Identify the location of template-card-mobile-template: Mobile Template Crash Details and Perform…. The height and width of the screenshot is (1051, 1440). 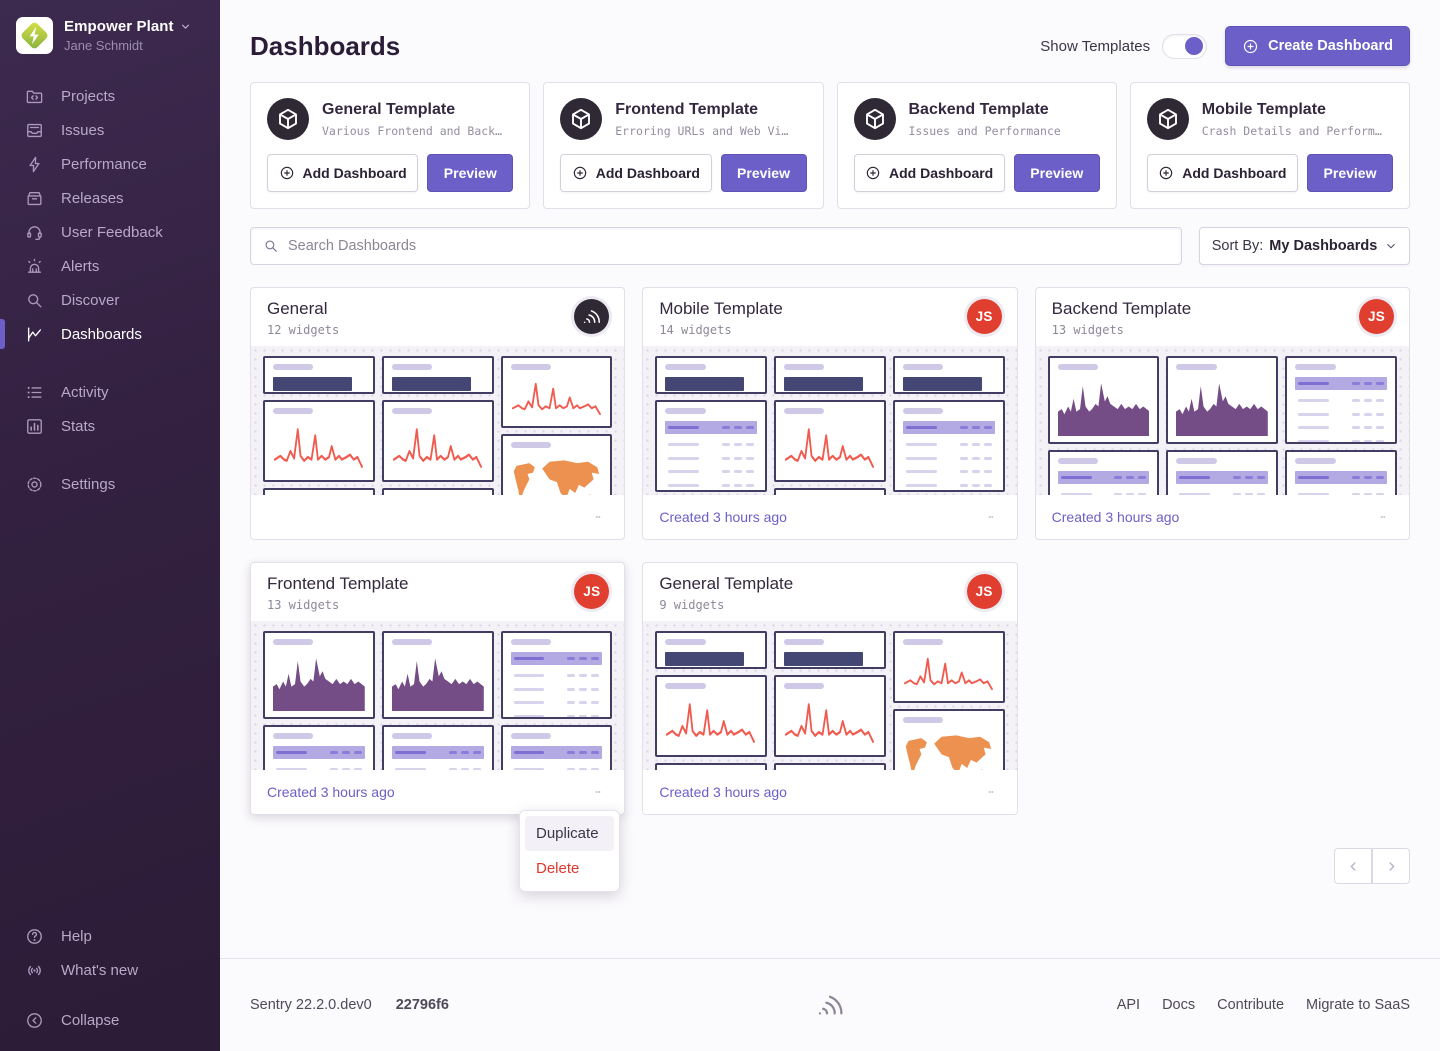
(1269, 145).